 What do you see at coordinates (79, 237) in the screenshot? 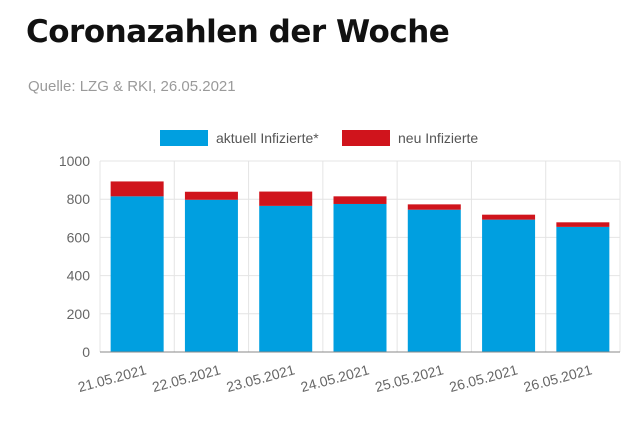
I see `y-tick-label: 600` at bounding box center [79, 237].